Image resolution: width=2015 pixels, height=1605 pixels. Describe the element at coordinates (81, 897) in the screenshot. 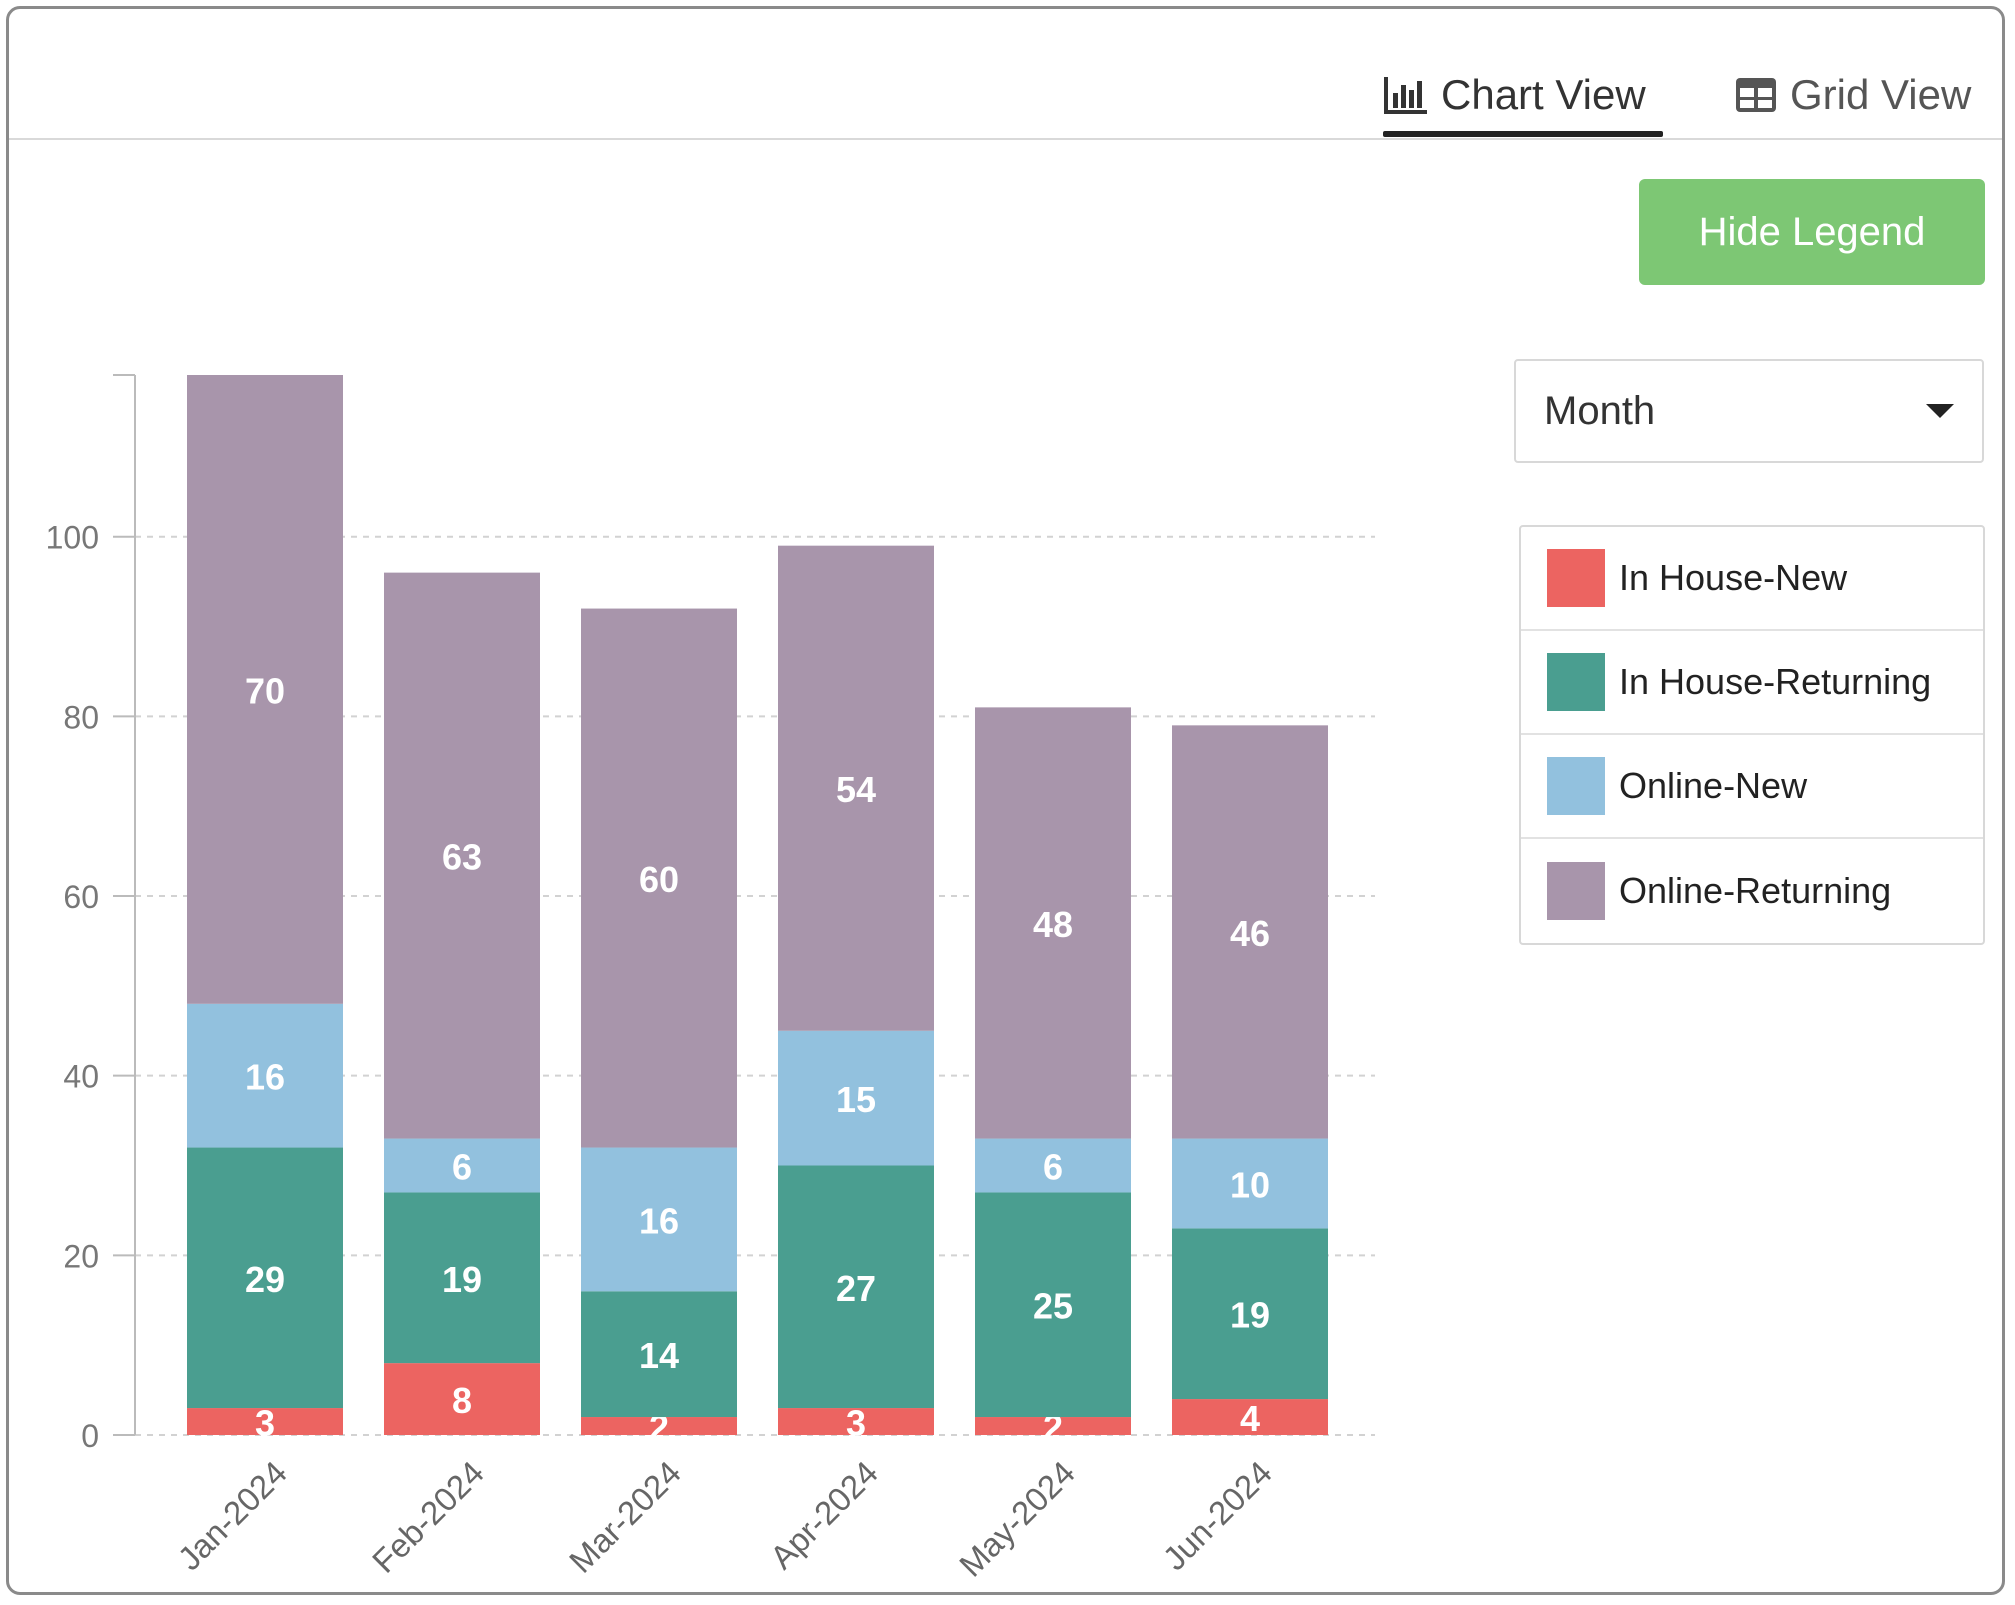

I see `y-tick-label: 60` at that location.